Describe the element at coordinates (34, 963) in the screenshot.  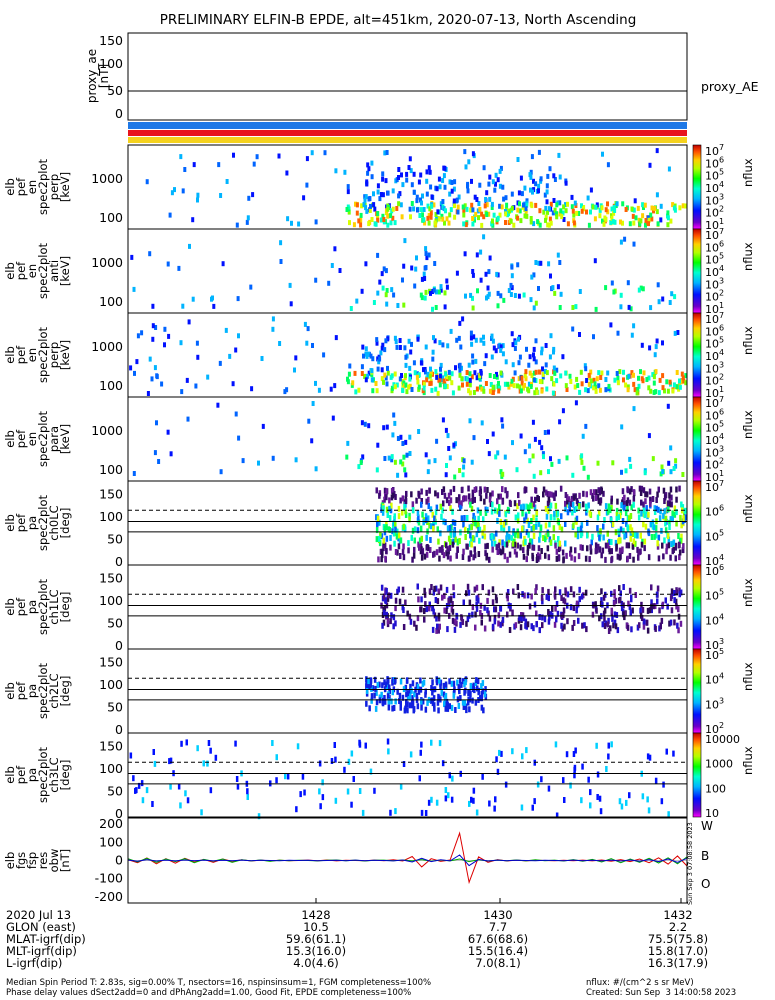
I see `ephemeris-label: L-igrf(dip)` at that location.